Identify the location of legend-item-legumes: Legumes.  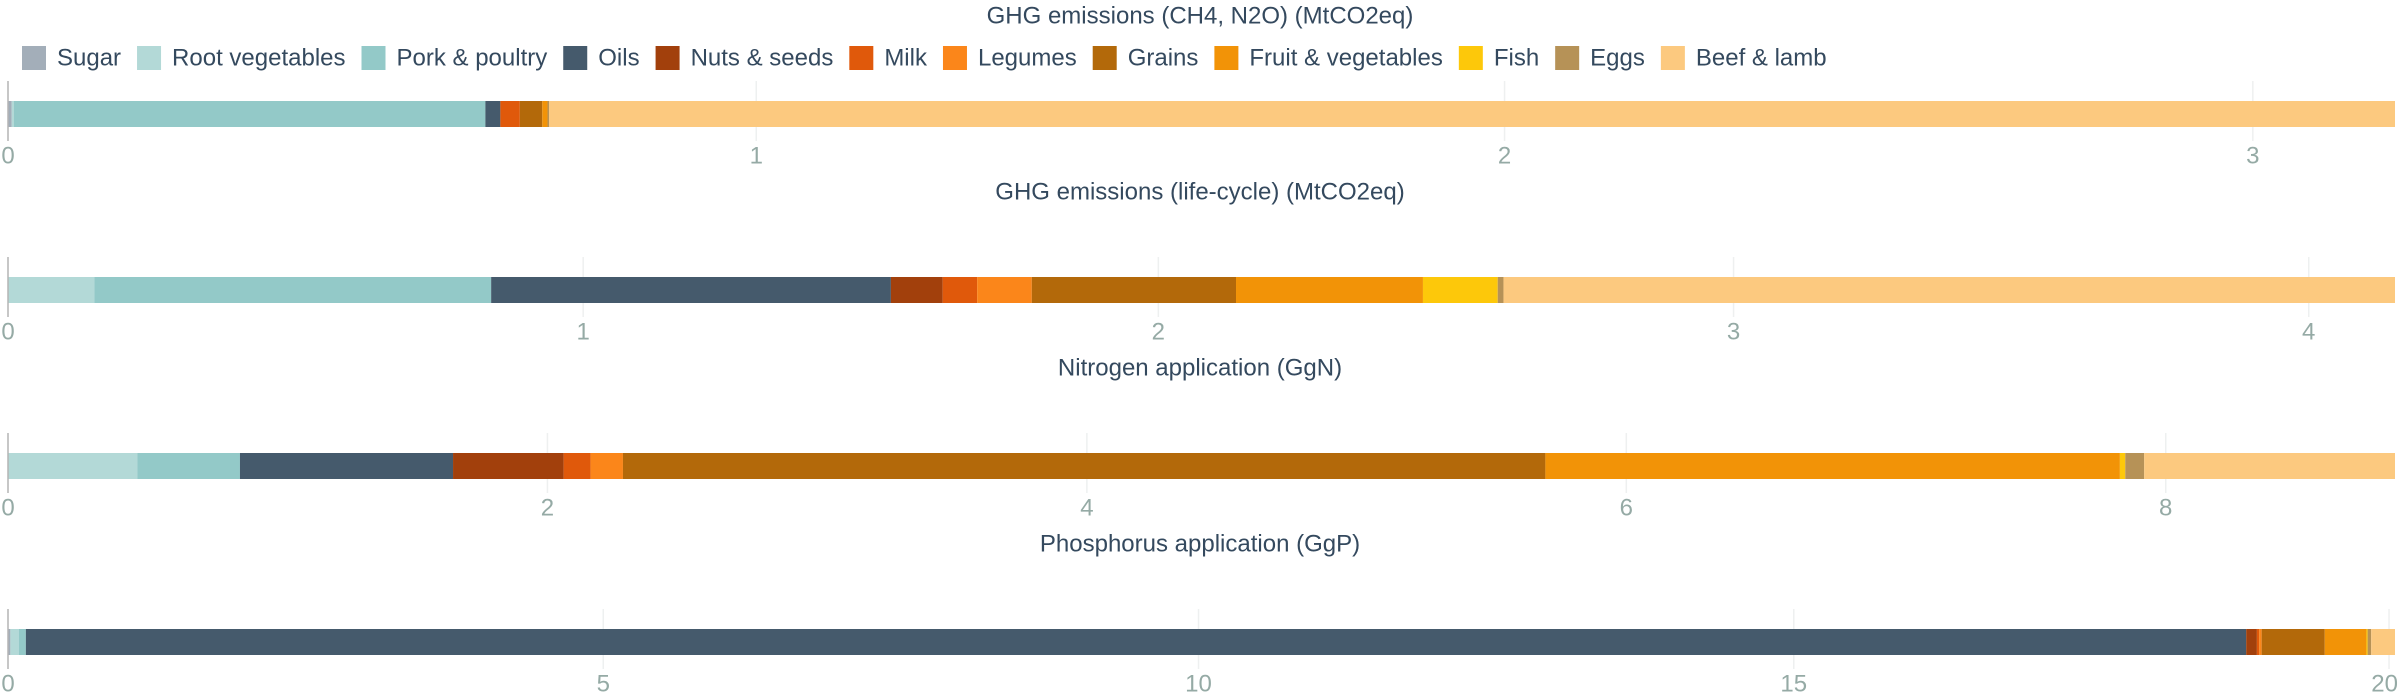
(1009, 58).